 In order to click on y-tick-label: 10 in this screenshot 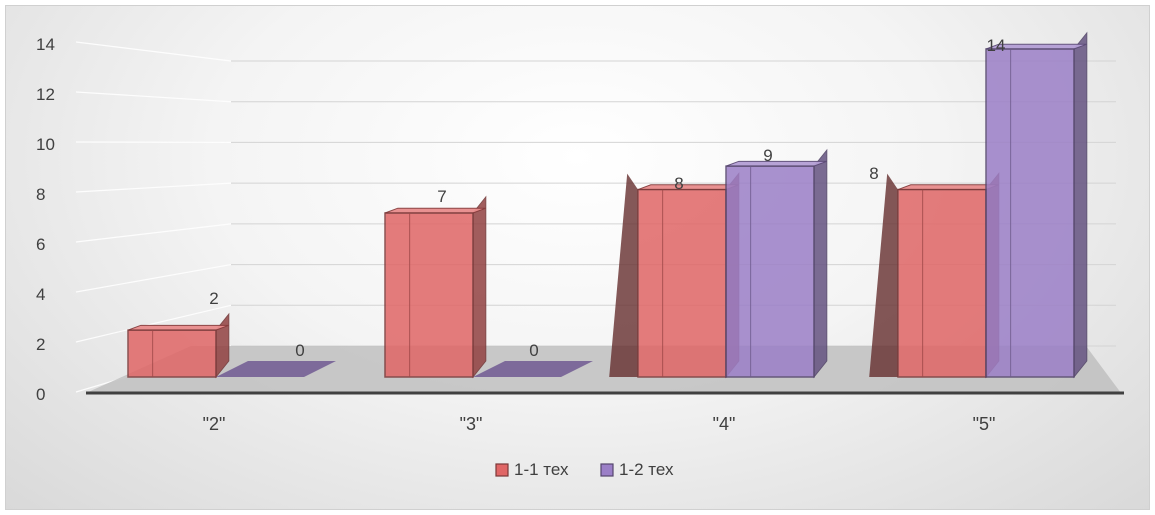, I will do `click(45, 144)`.